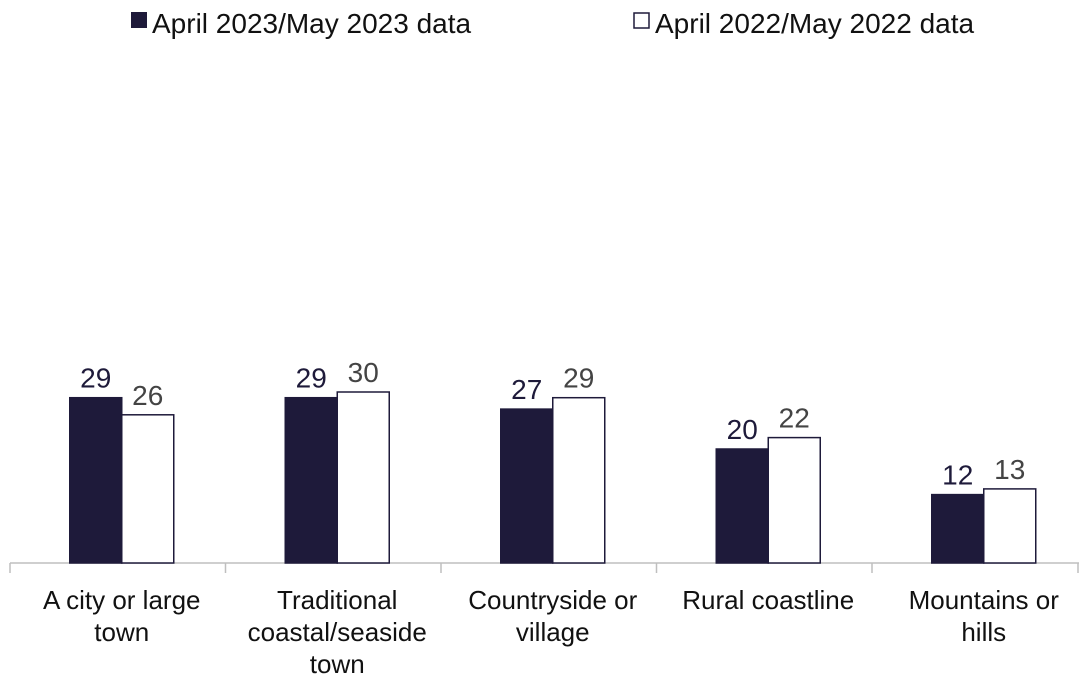 This screenshot has width=1079, height=679. What do you see at coordinates (337, 632) in the screenshot?
I see `category-label: Traditional coastal/seaside town` at bounding box center [337, 632].